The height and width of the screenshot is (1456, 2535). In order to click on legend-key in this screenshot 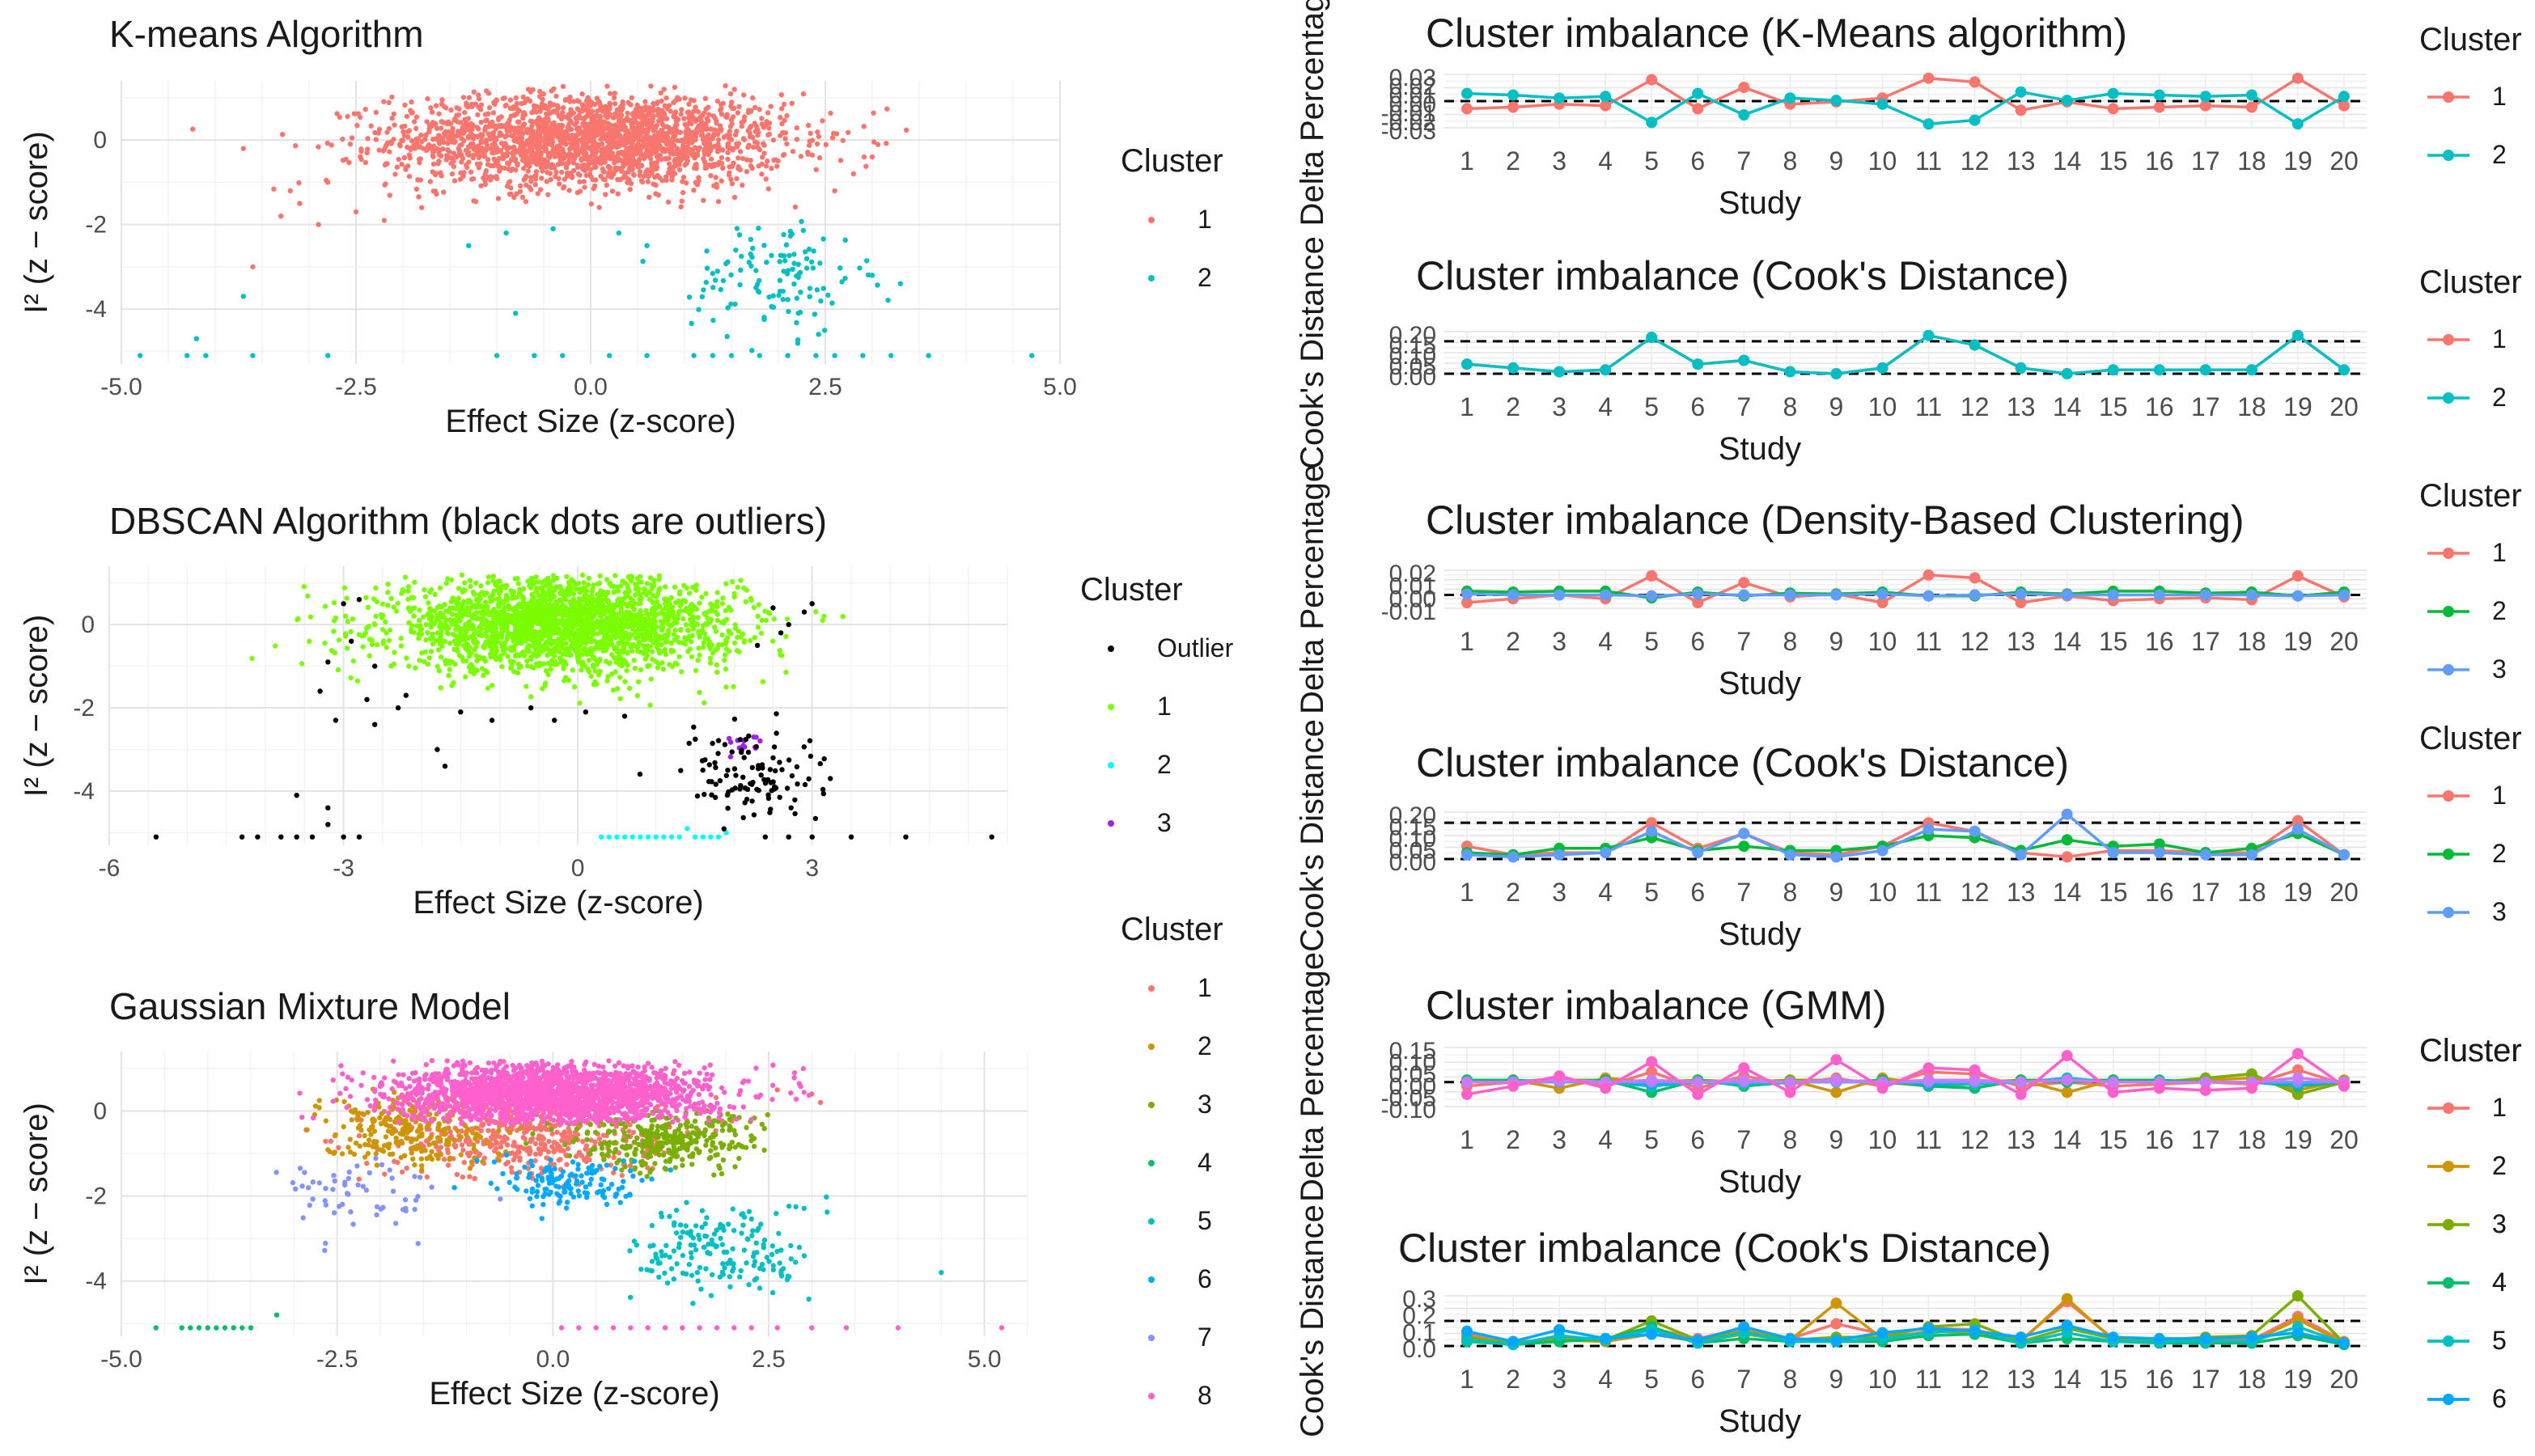, I will do `click(1111, 648)`.